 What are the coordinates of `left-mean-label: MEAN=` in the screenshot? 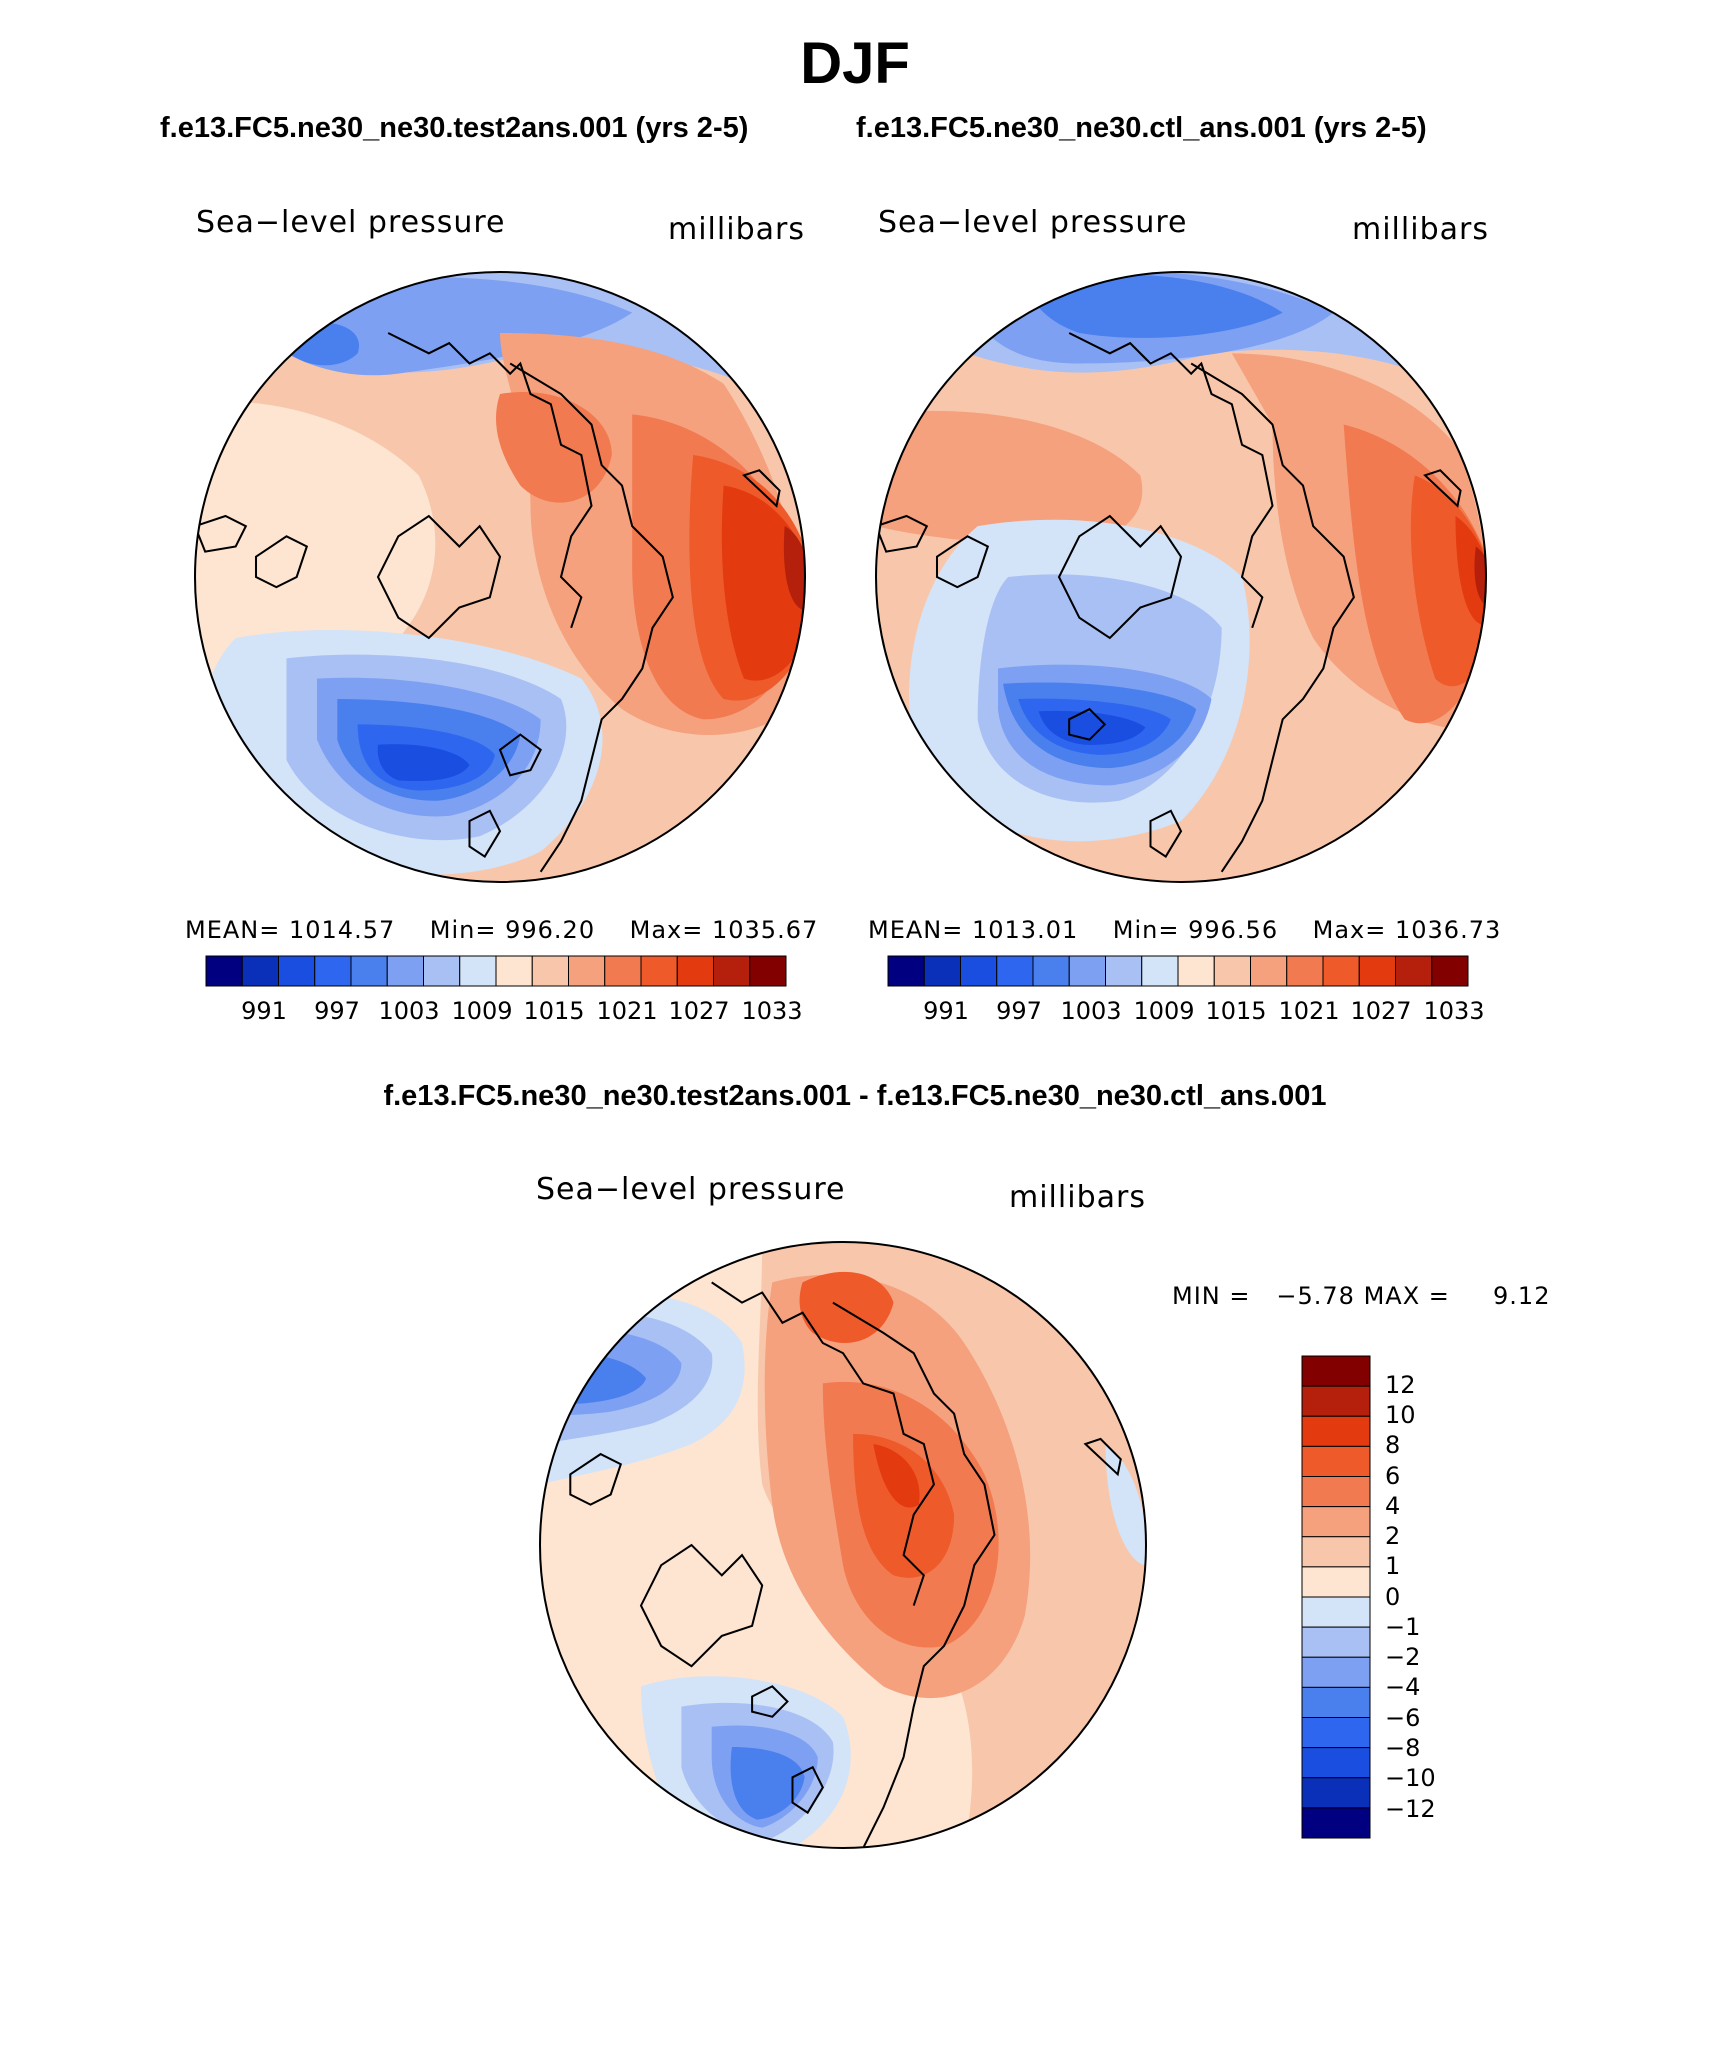 It's located at (233, 930).